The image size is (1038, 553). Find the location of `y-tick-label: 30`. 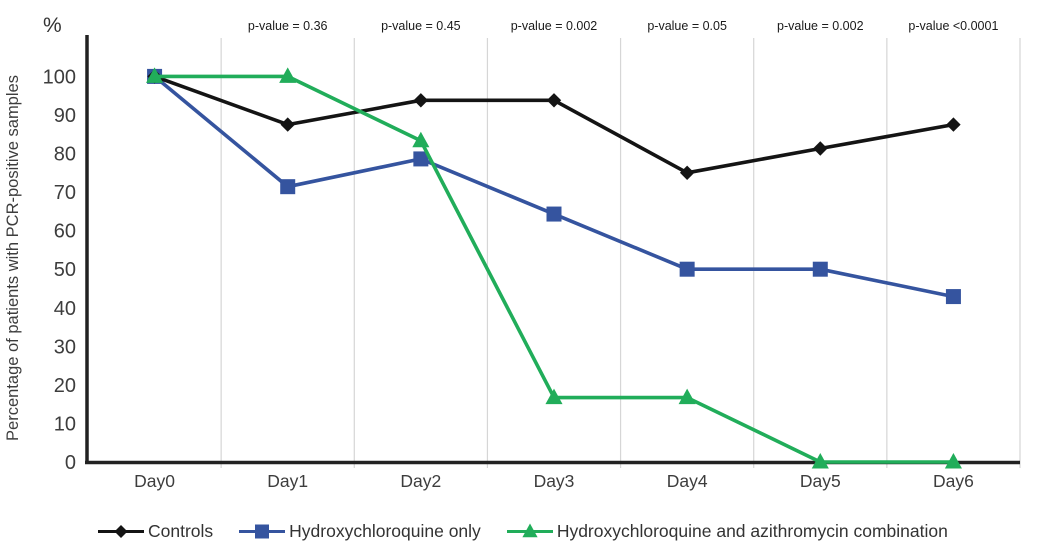

y-tick-label: 30 is located at coordinates (65, 347).